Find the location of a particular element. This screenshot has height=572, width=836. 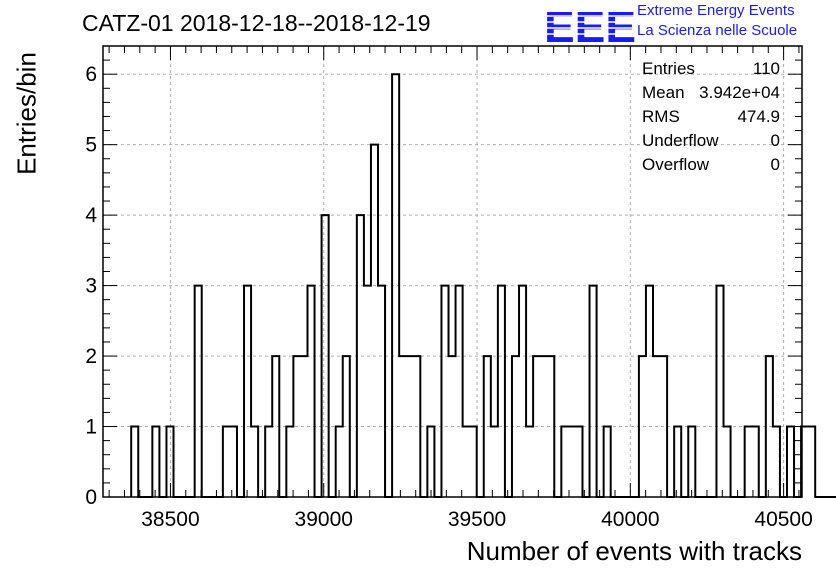

eee-logo: EEE is located at coordinates (590, 24).